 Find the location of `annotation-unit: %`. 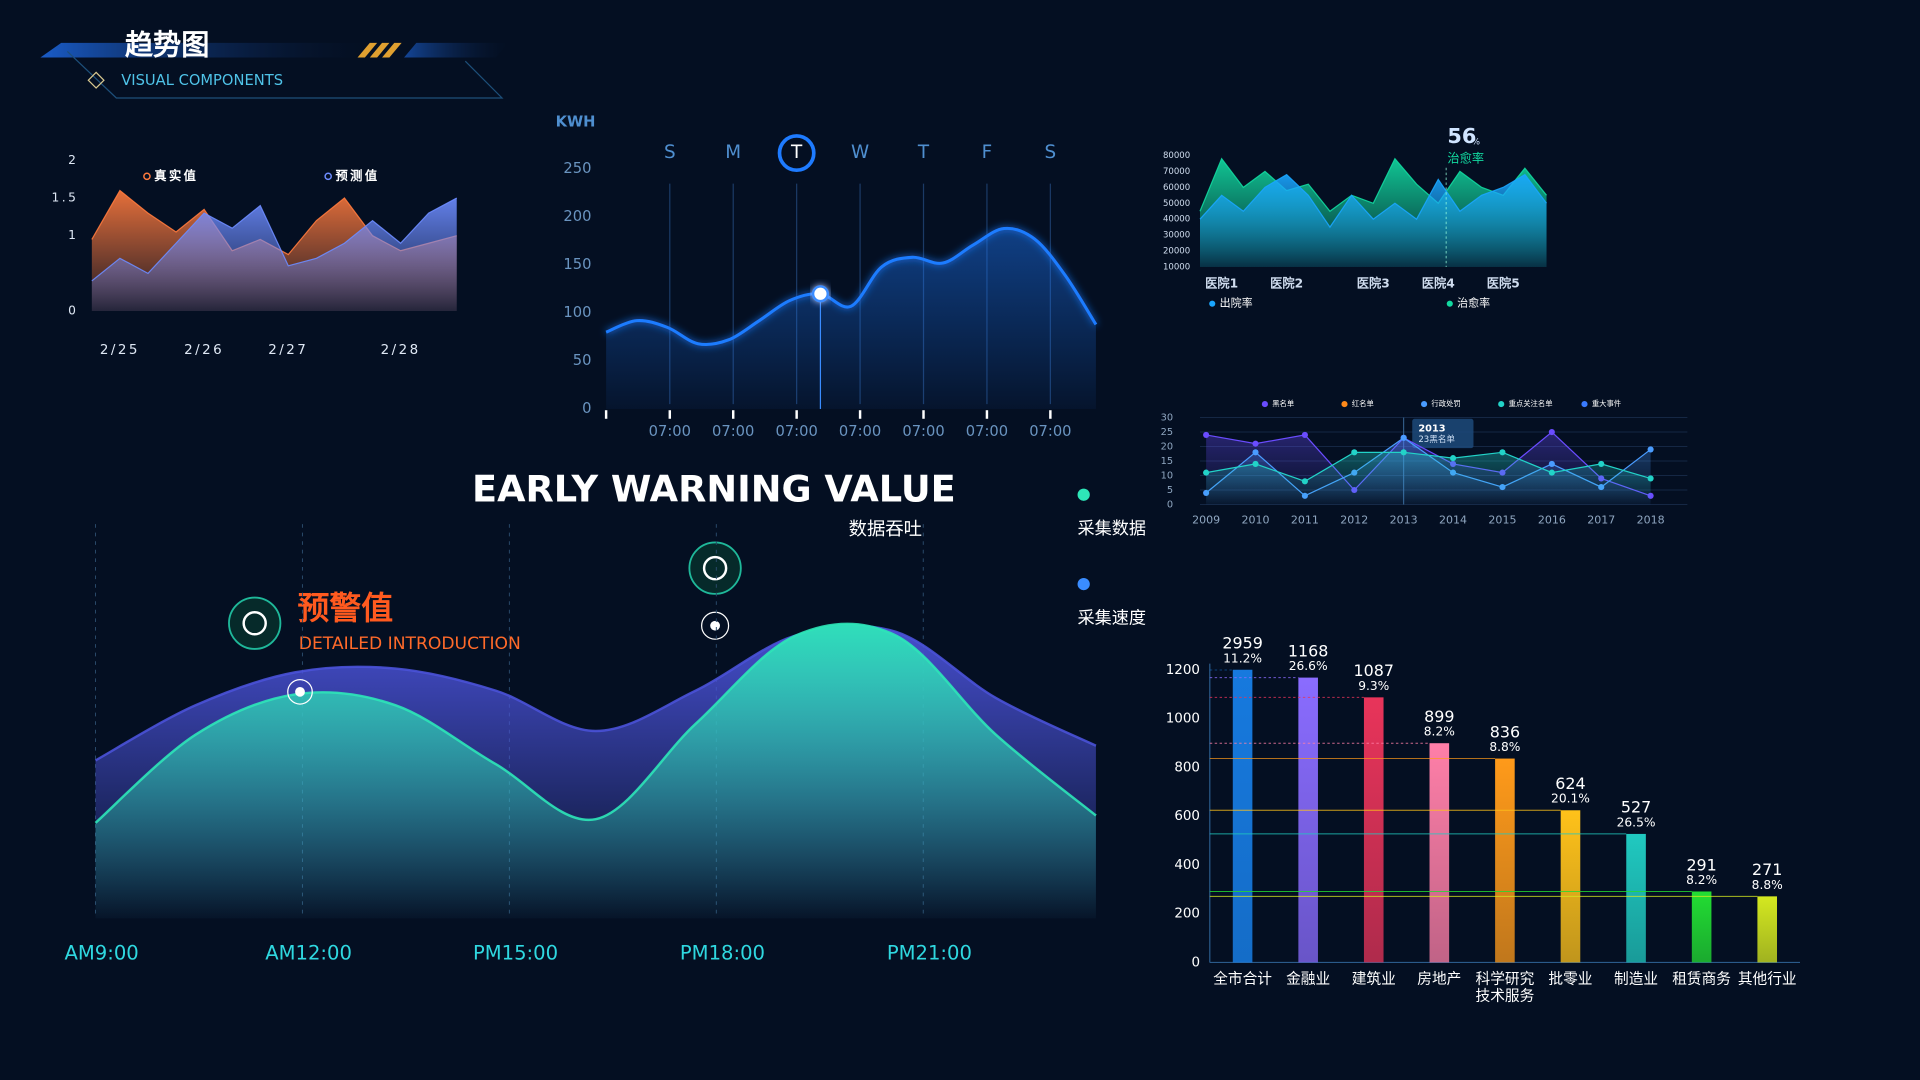

annotation-unit: % is located at coordinates (1476, 143).